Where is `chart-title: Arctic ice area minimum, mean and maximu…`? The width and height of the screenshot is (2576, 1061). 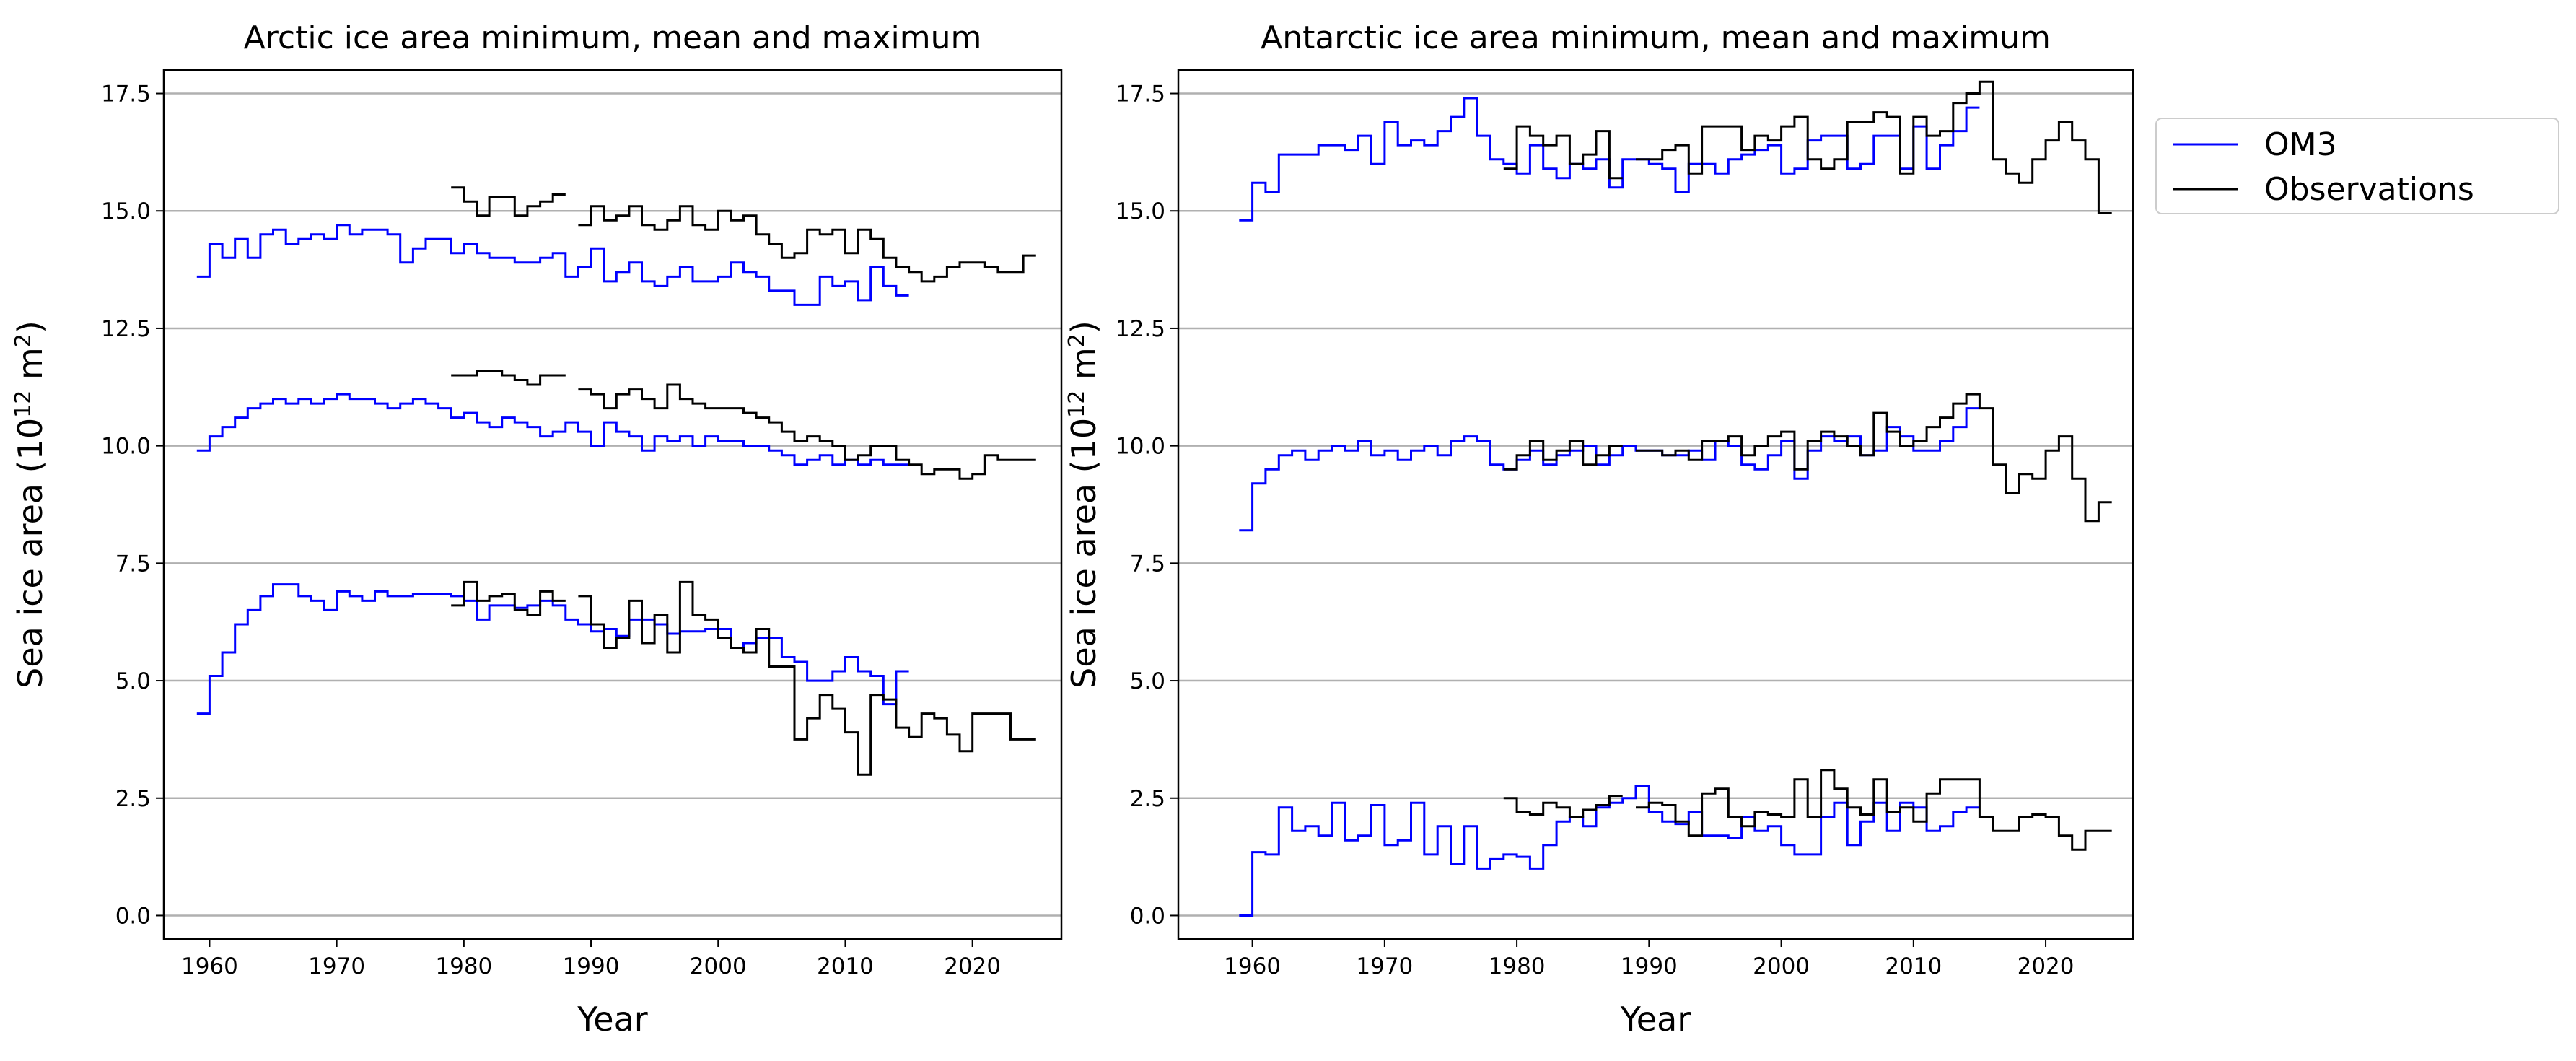
chart-title: Arctic ice area minimum, mean and maximu… is located at coordinates (613, 37).